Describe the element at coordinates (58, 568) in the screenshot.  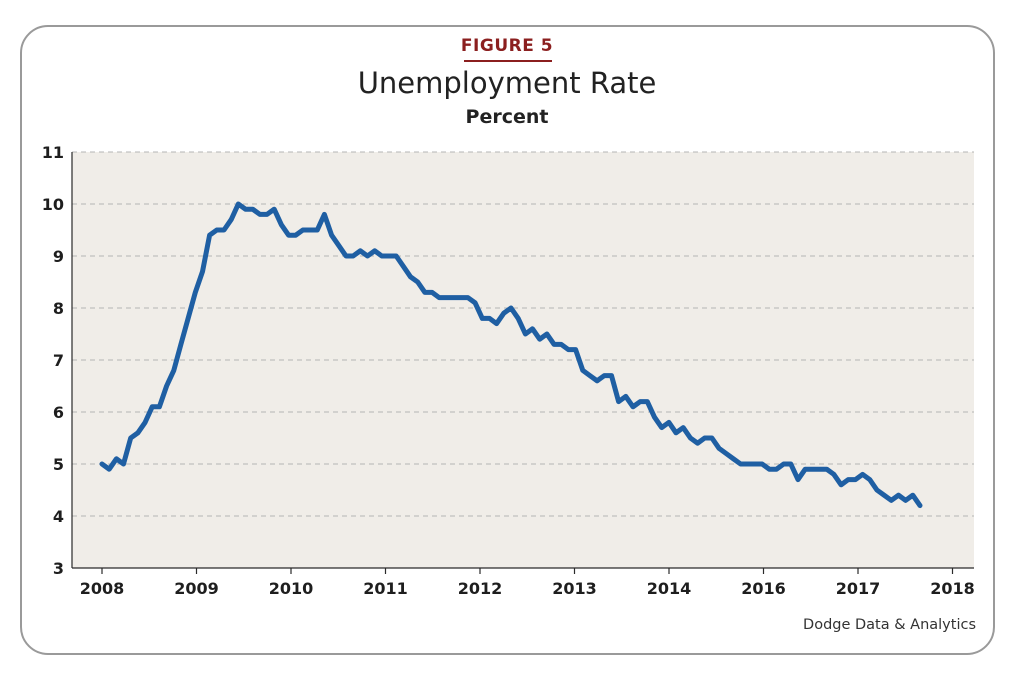
I see `y-tick-label: 3` at that location.